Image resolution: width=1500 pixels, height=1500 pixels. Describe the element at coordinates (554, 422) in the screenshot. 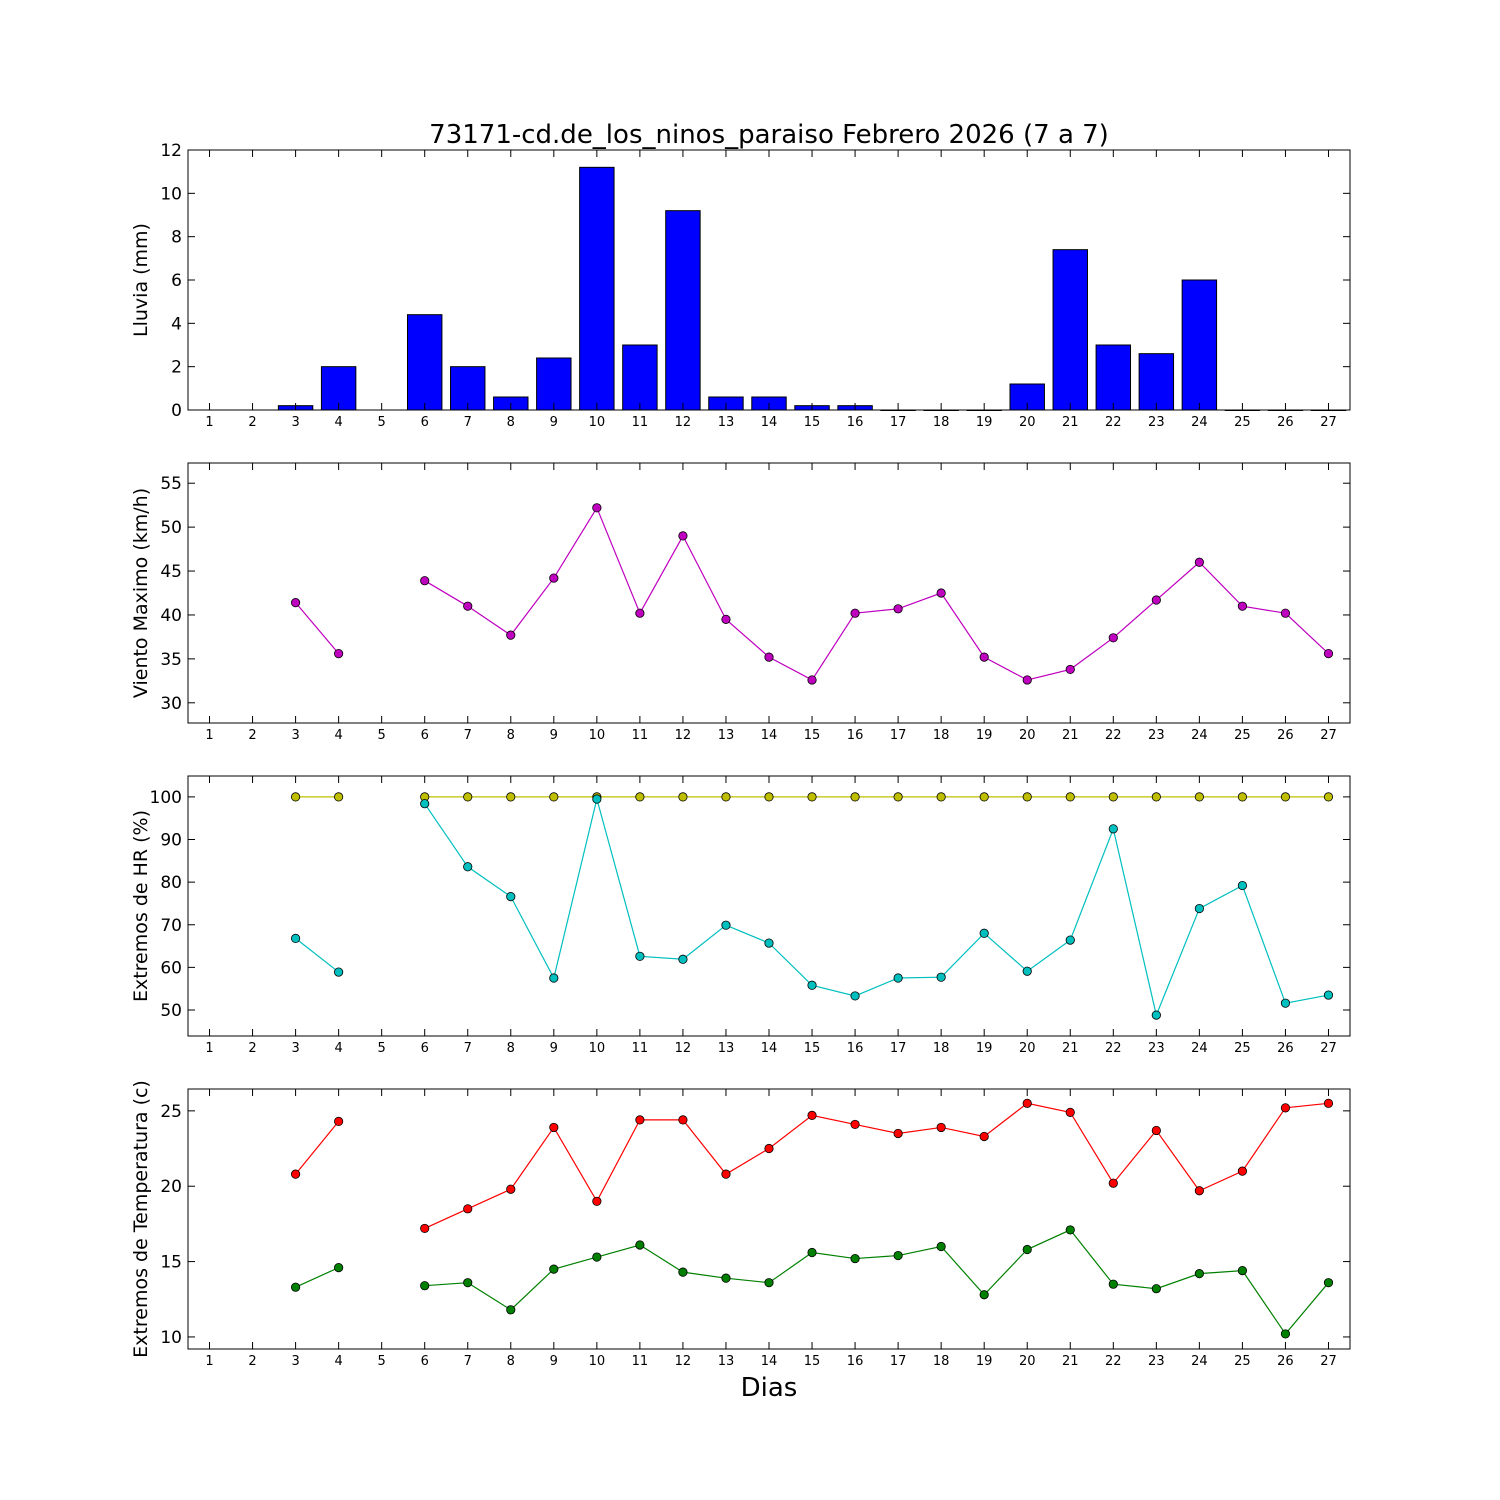

I see `x-tick-label: 9` at that location.